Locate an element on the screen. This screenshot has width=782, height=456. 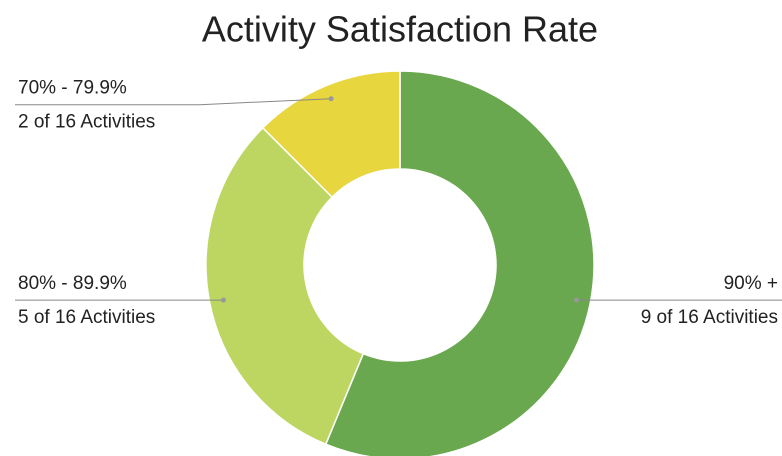
value-label: 9 of 16 Activities is located at coordinates (709, 317).